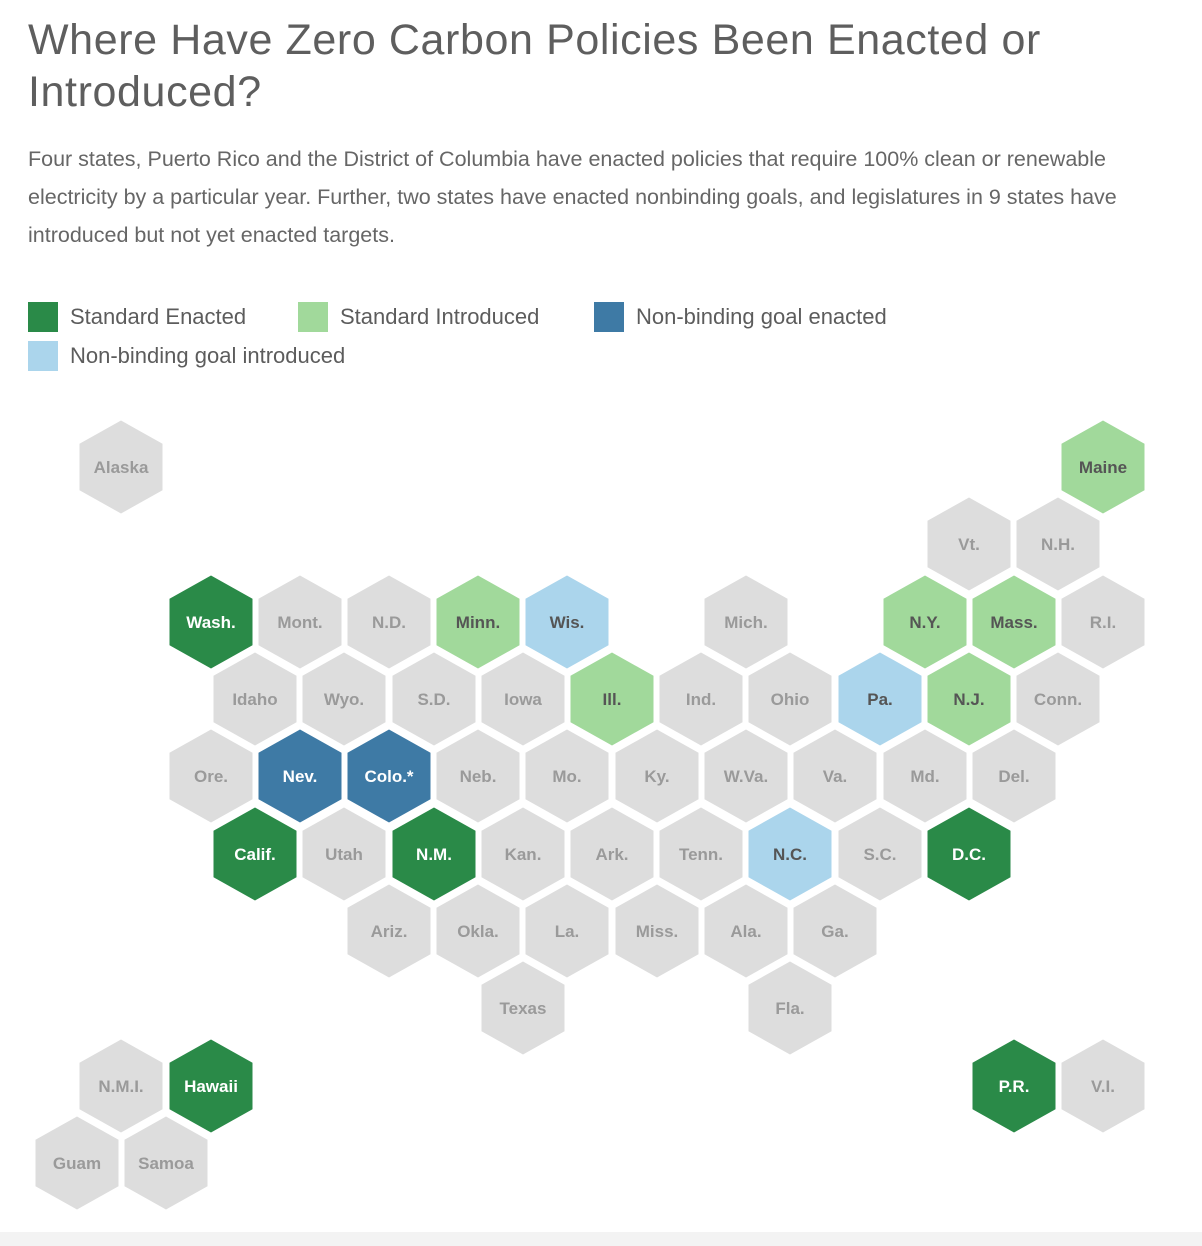 The width and height of the screenshot is (1202, 1246). I want to click on state-hex-kan: Kan., so click(523, 854).